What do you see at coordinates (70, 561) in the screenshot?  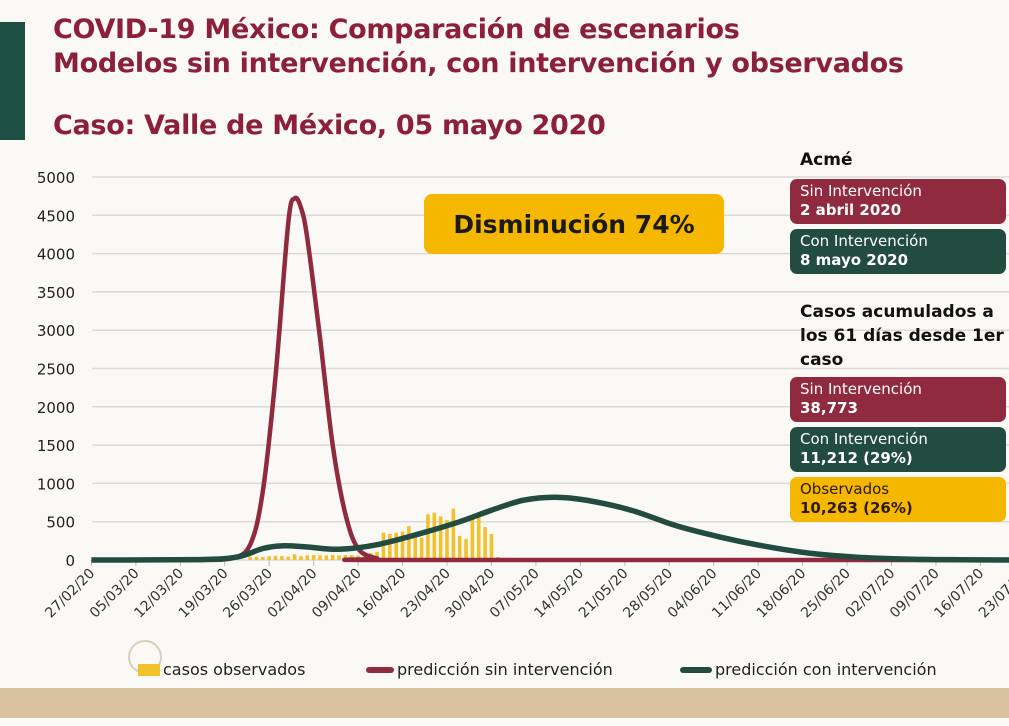 I see `y-tick-label: 0` at bounding box center [70, 561].